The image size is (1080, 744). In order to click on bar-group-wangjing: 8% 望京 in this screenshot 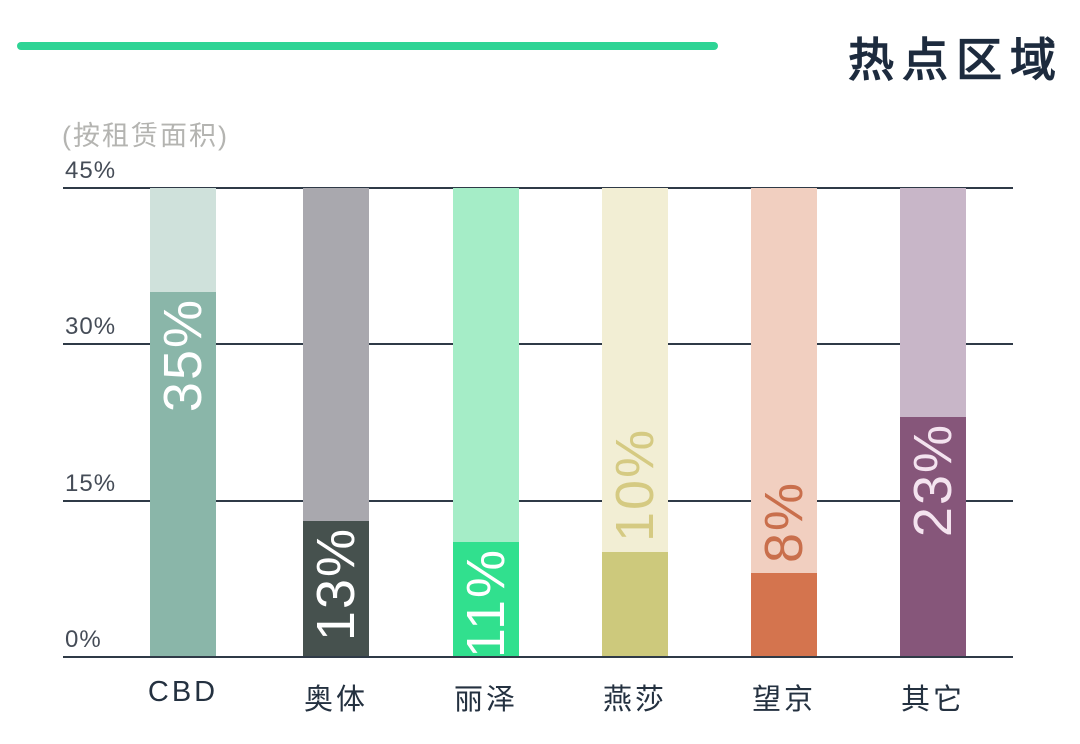, I will do `click(784, 452)`.